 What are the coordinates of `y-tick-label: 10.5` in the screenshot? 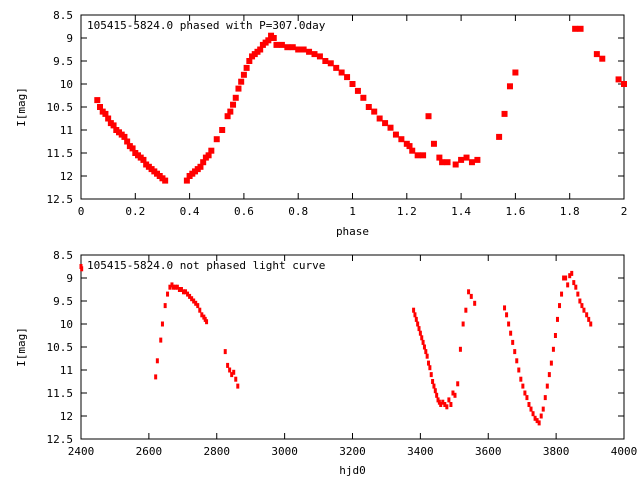 It's located at (60, 347).